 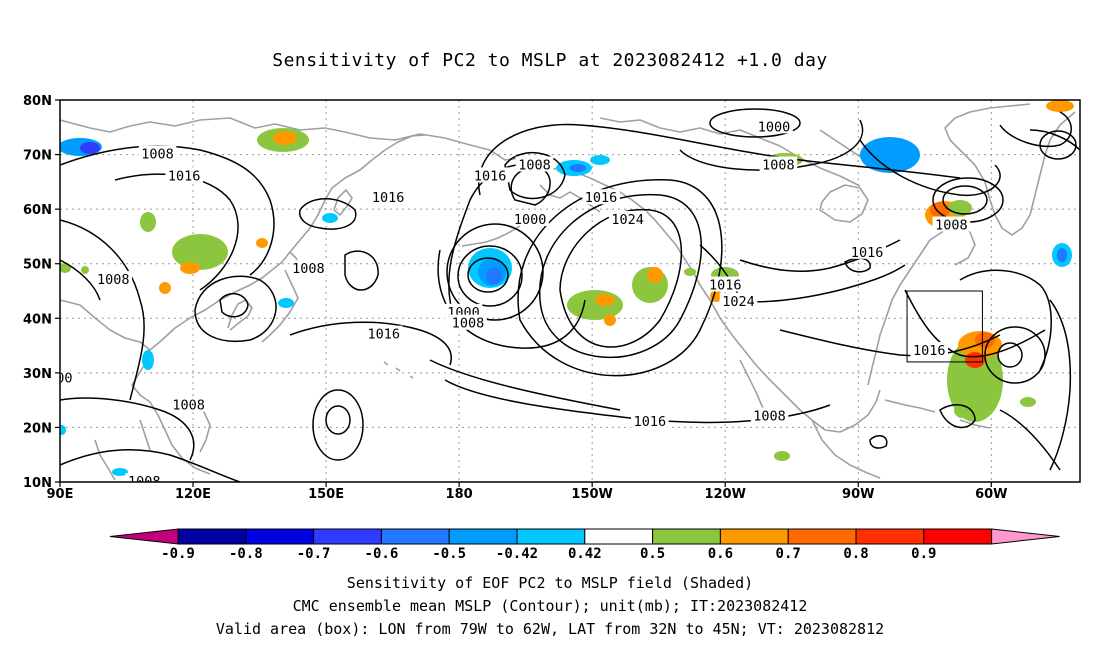 What do you see at coordinates (37, 374) in the screenshot?
I see `lat-label: 30N` at bounding box center [37, 374].